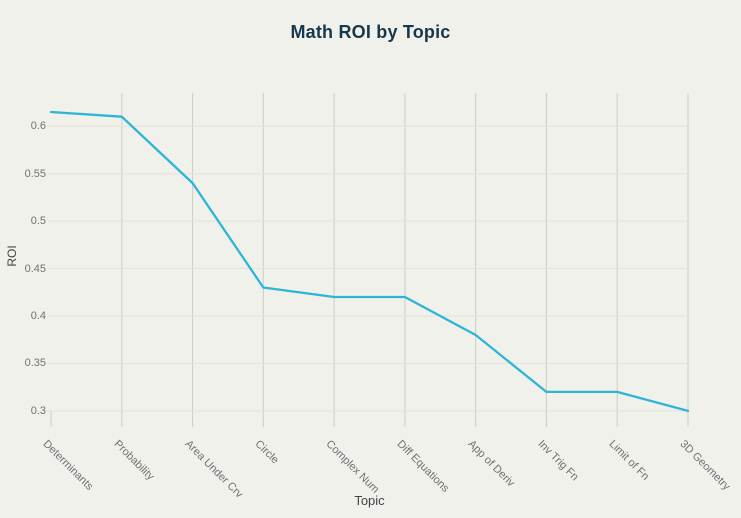 The image size is (741, 518). I want to click on y-tick-label: 0.55, so click(35, 173).